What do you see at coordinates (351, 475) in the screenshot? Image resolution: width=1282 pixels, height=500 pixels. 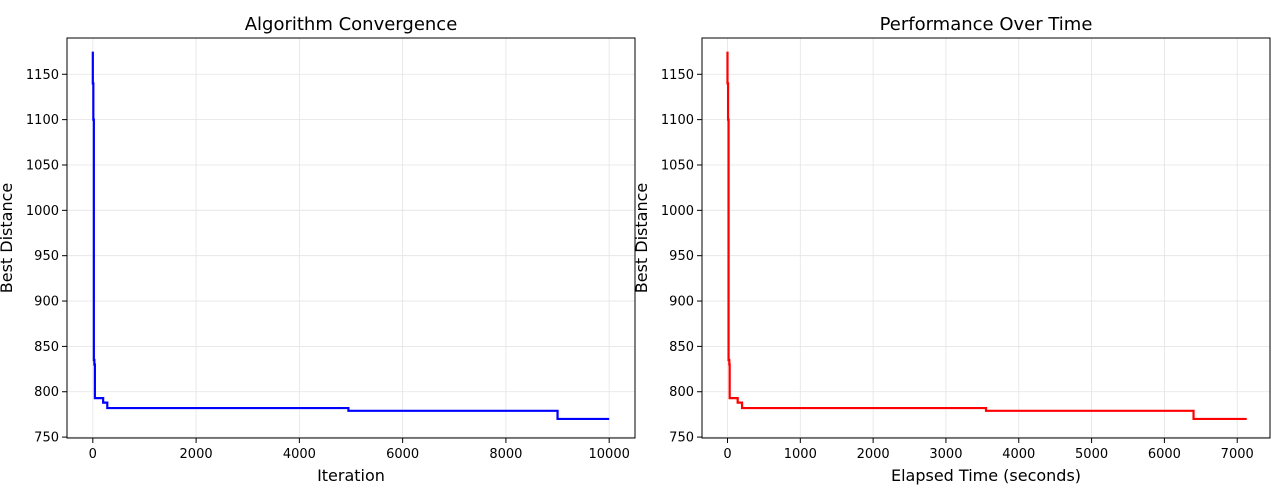 I see `x-axis-label: Iteration` at bounding box center [351, 475].